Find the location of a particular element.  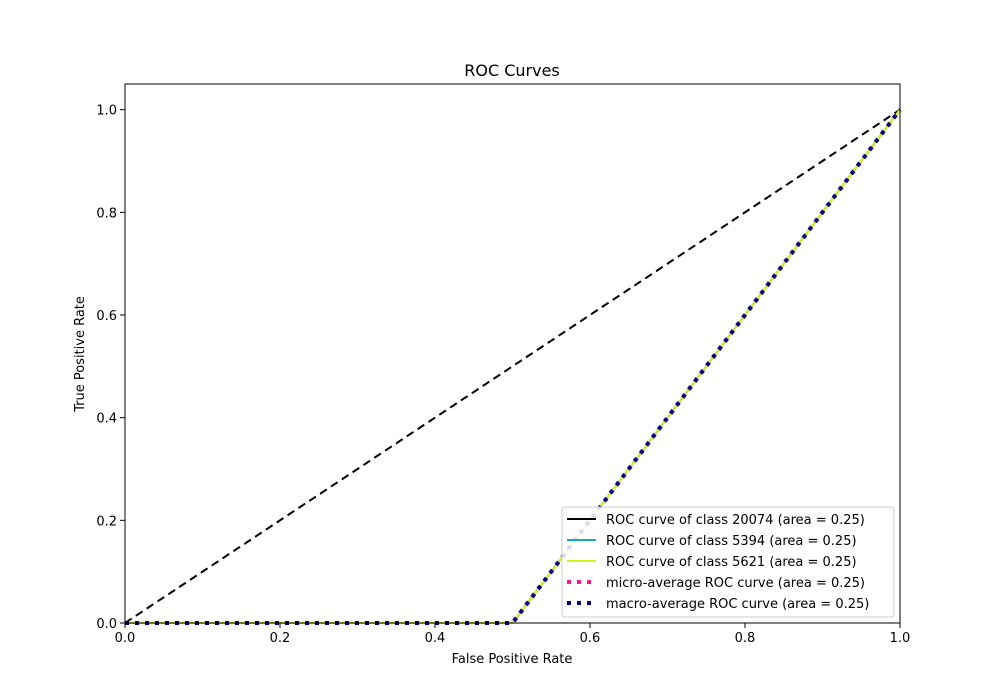

y-tick-label: 1.0 is located at coordinates (106, 111).